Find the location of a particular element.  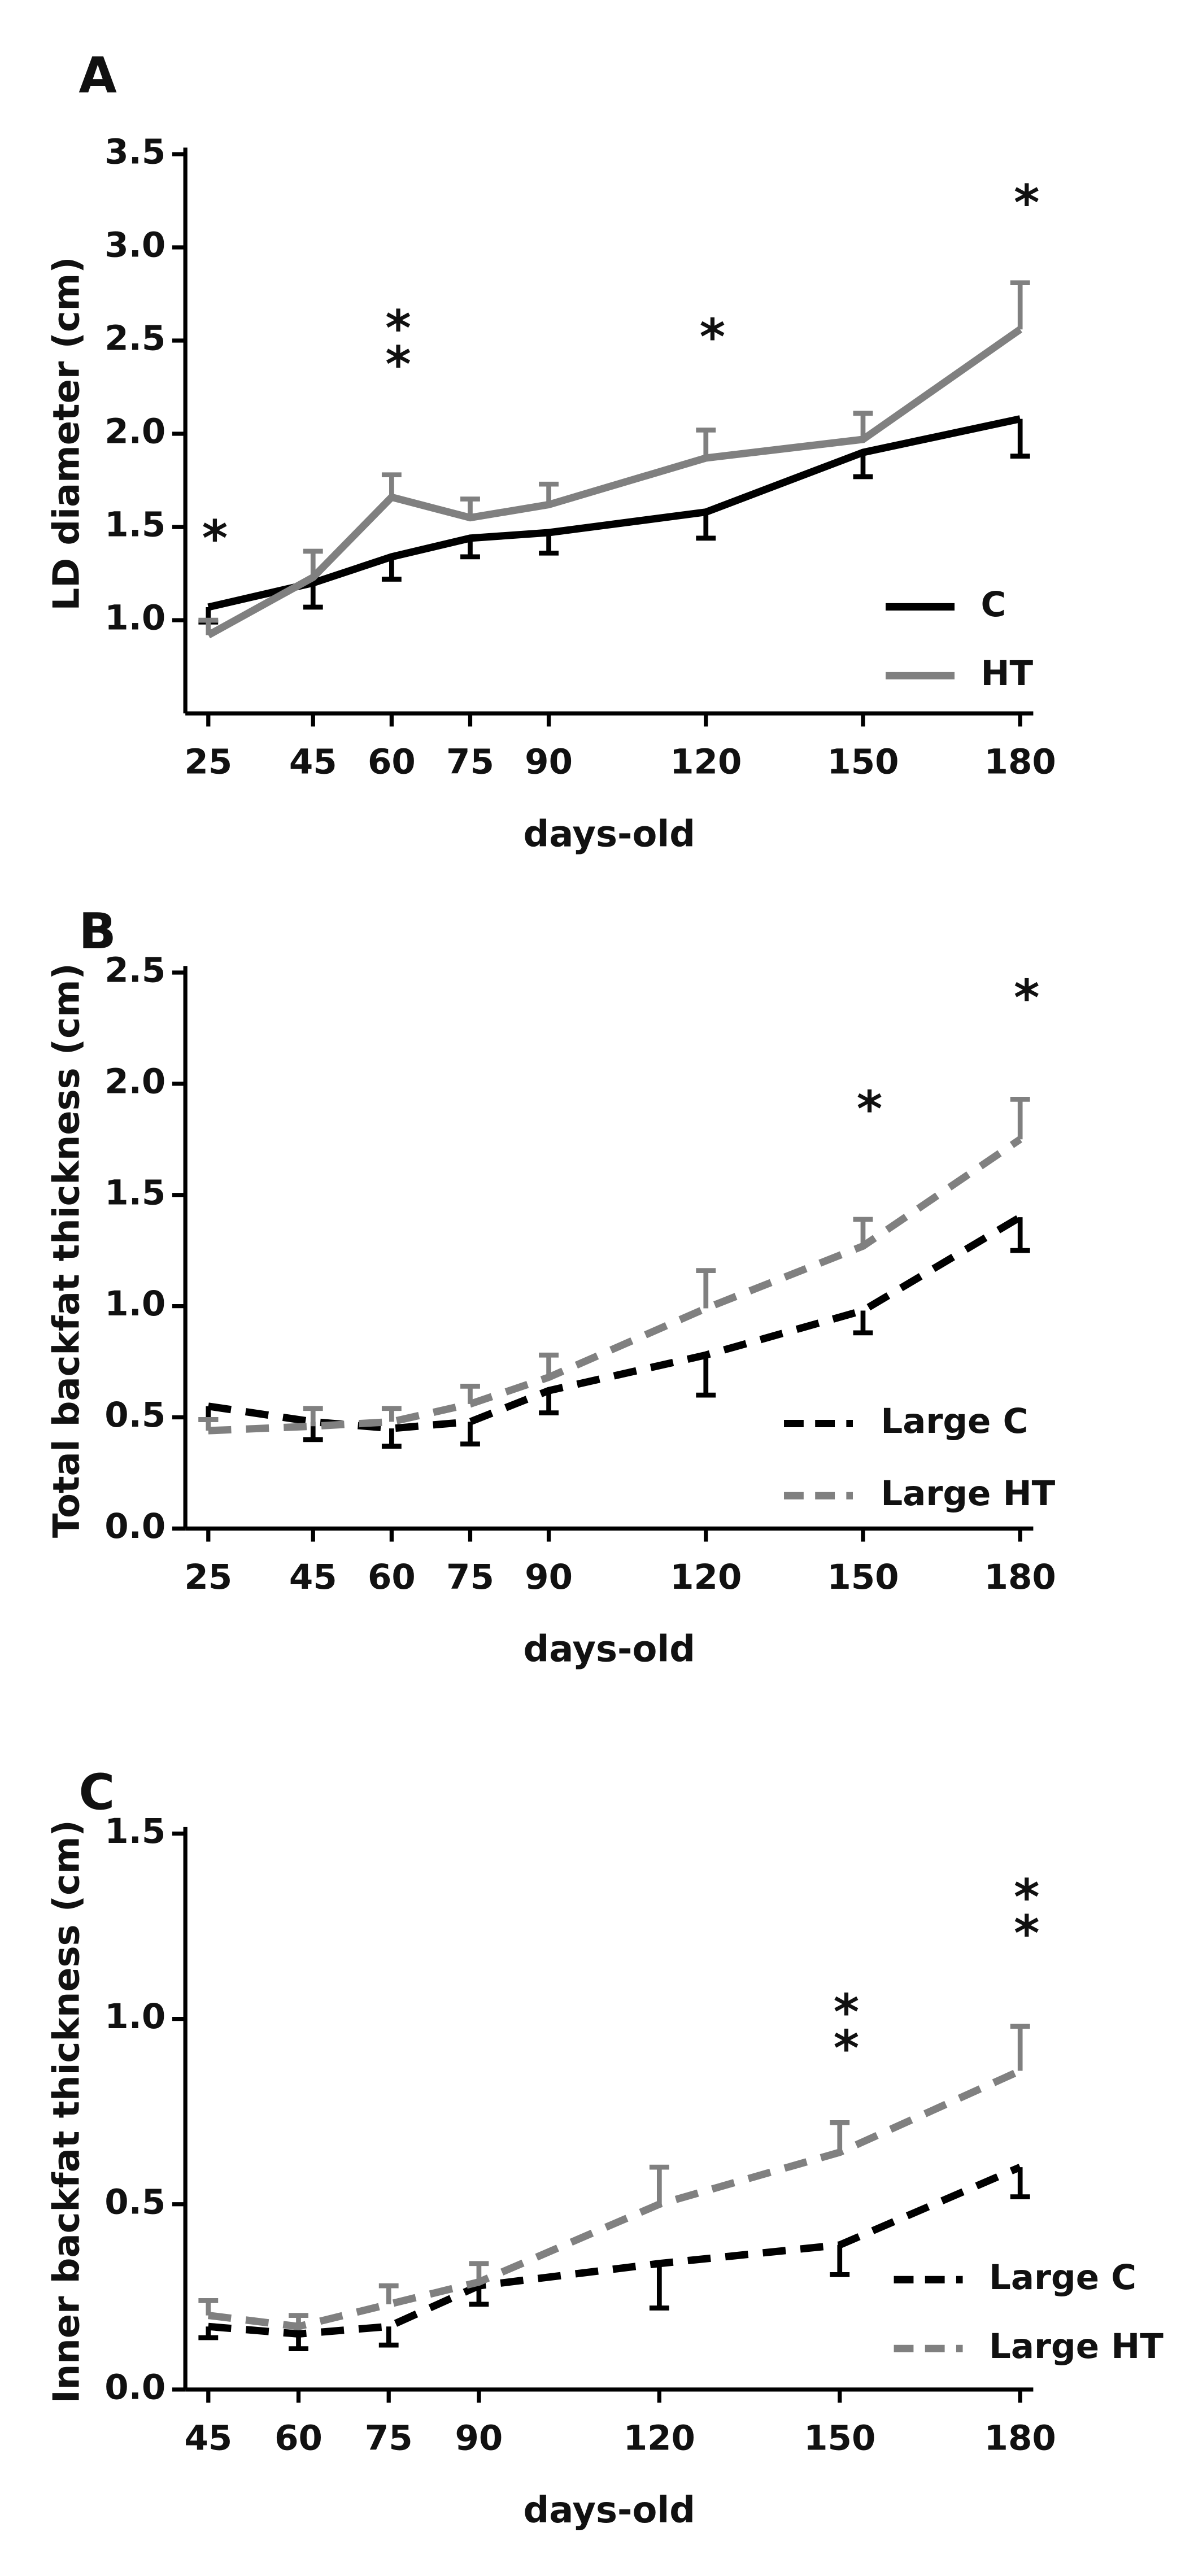

y-axis-label: Inner backfat thickness (cm) is located at coordinates (67, 2111).